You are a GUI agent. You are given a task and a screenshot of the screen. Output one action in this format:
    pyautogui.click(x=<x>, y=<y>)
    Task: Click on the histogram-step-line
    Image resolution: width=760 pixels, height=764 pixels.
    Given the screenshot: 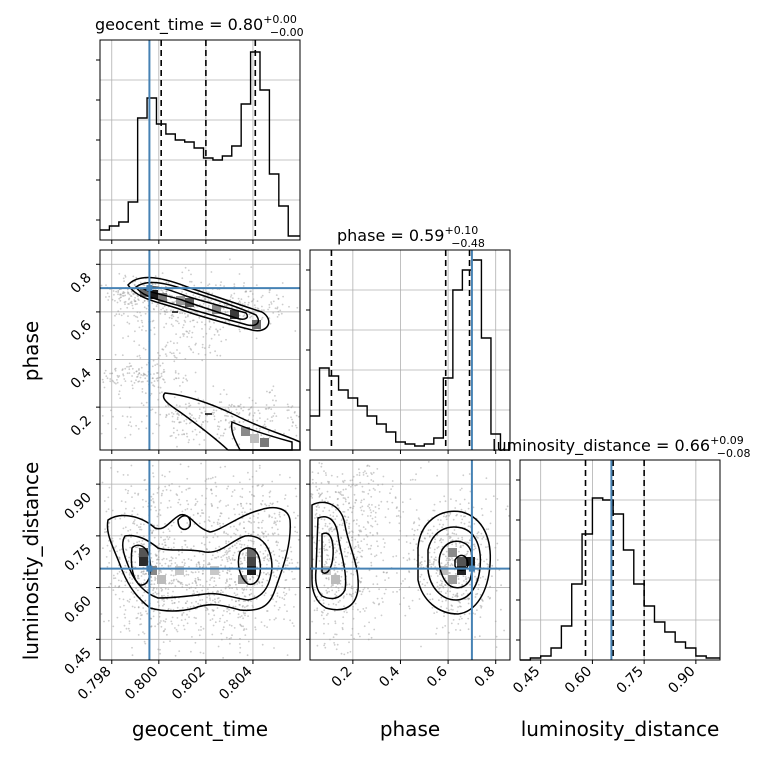 What is the action you would take?
    pyautogui.click(x=200, y=144)
    